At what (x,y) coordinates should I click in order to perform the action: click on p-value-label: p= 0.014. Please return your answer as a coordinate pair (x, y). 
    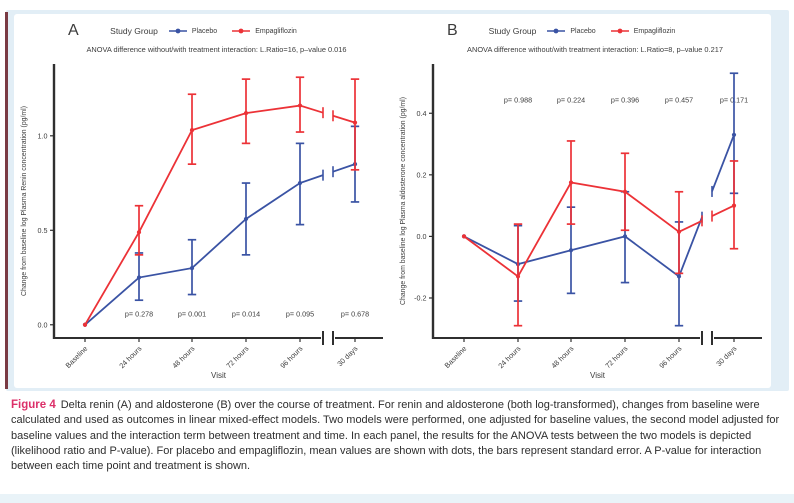
    Looking at the image, I should click on (246, 313).